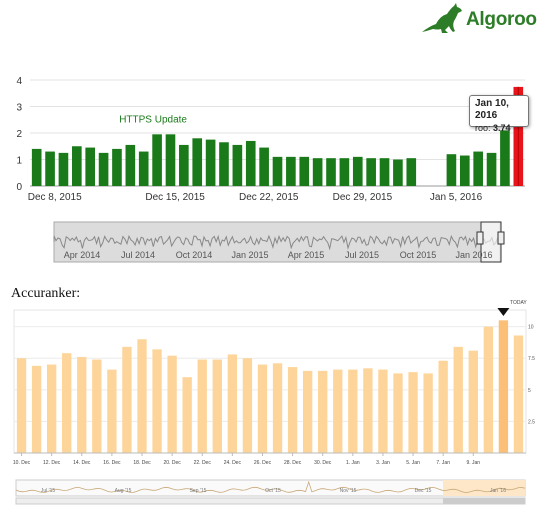 This screenshot has width=550, height=511. I want to click on x-tick-label: 28. Dec, so click(293, 463).